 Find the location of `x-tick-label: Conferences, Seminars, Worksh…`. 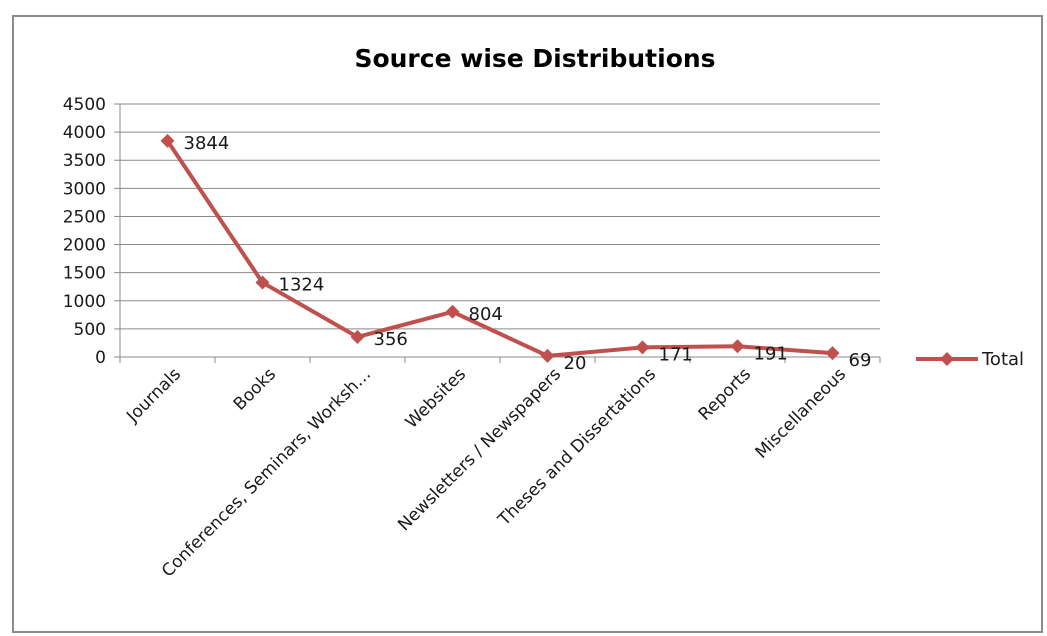

x-tick-label: Conferences, Seminars, Worksh… is located at coordinates (266, 472).